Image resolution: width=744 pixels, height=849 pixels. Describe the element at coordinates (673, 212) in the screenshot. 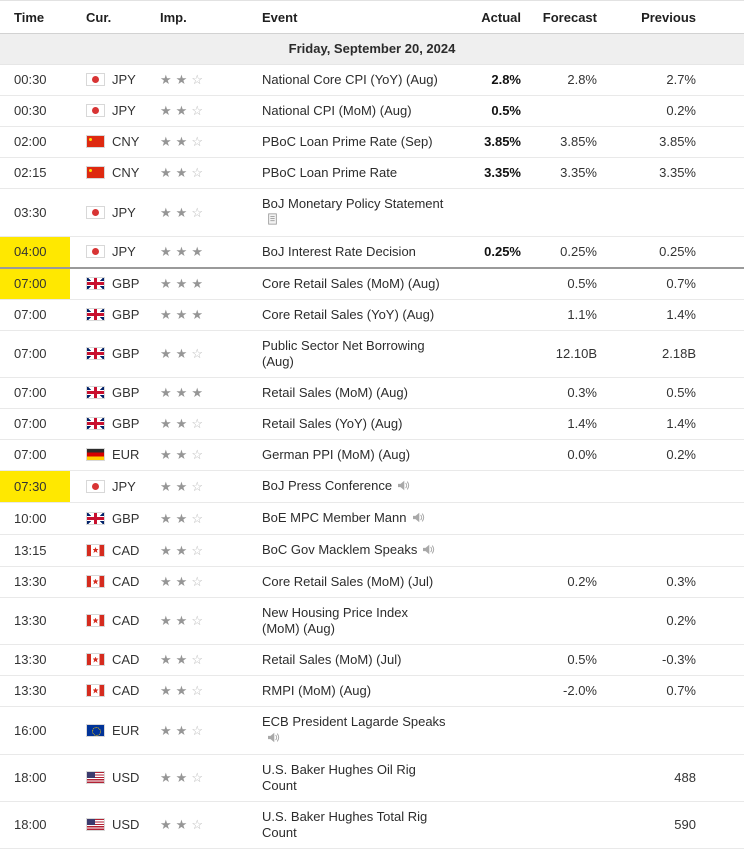

I see `previous-value` at that location.